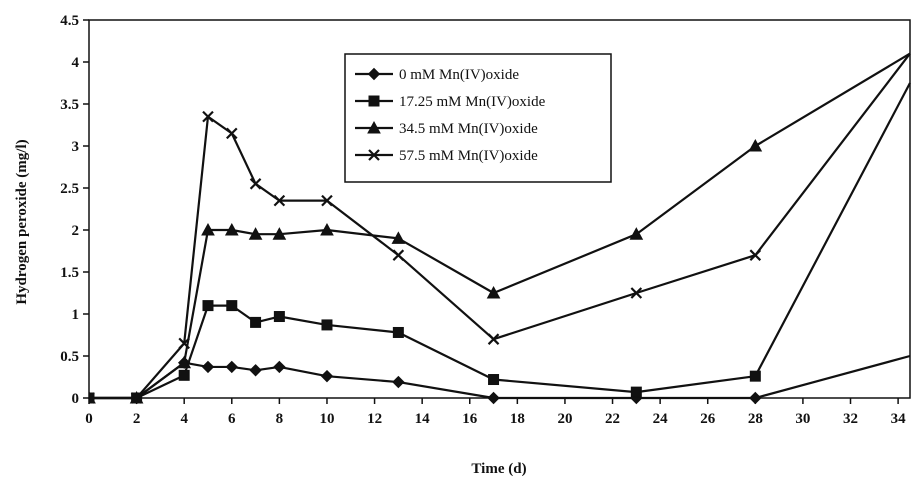 This screenshot has height=479, width=911. Describe the element at coordinates (76, 315) in the screenshot. I see `y-tick-label: 1` at that location.